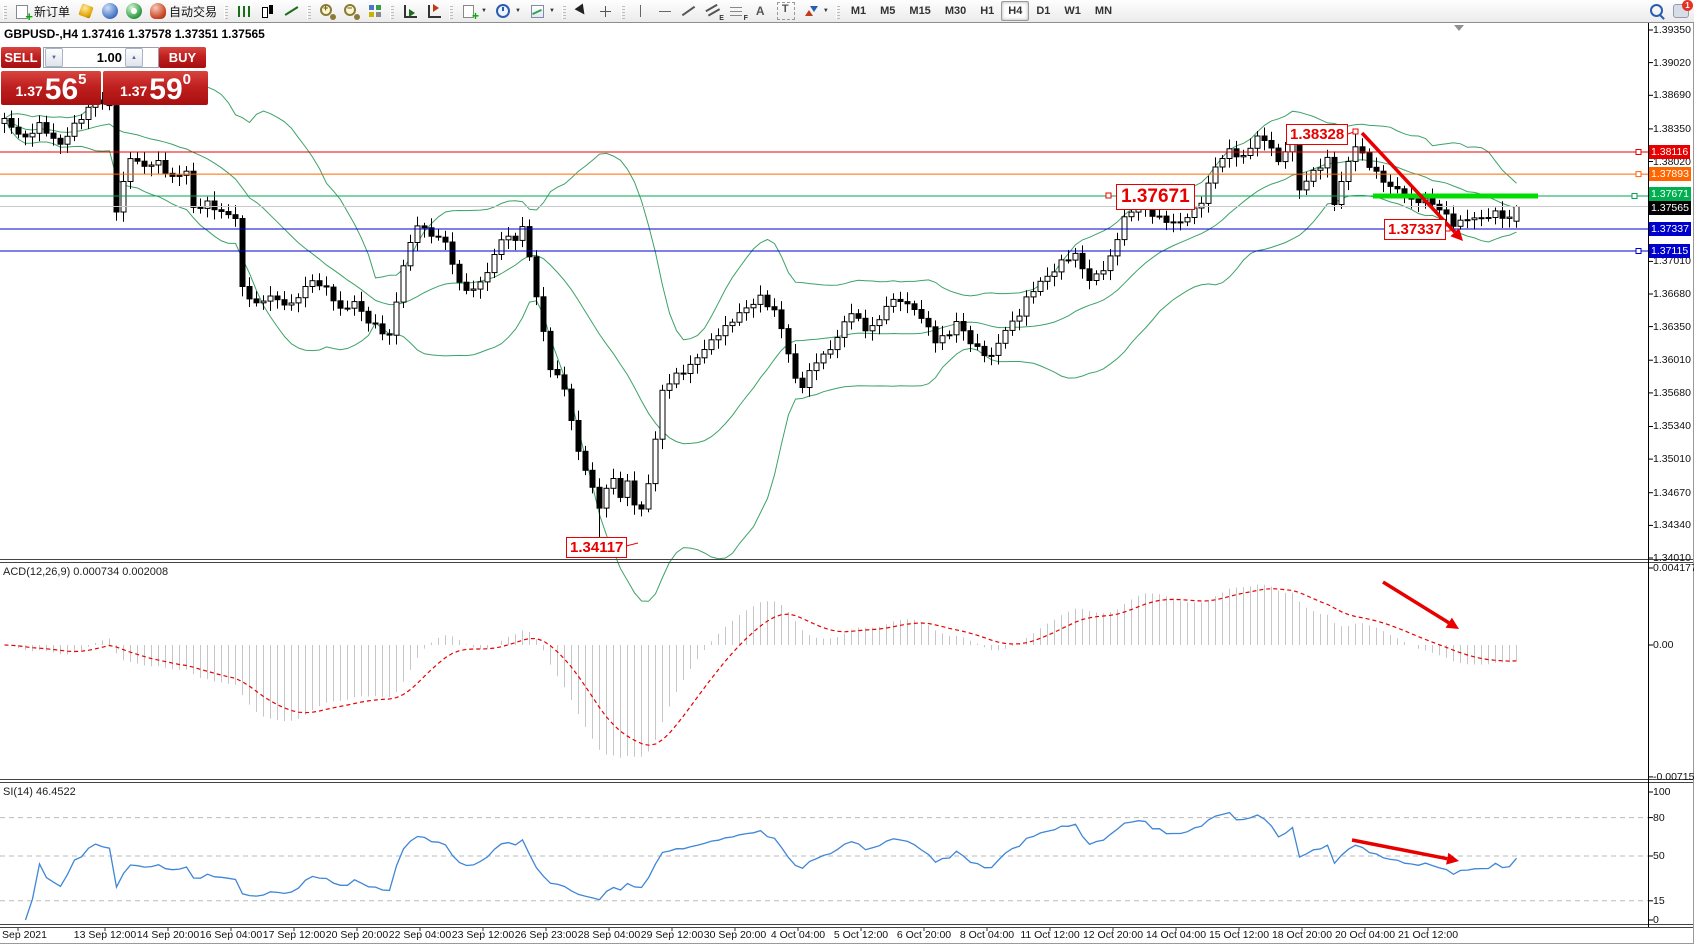  I want to click on search-icon, so click(1657, 11).